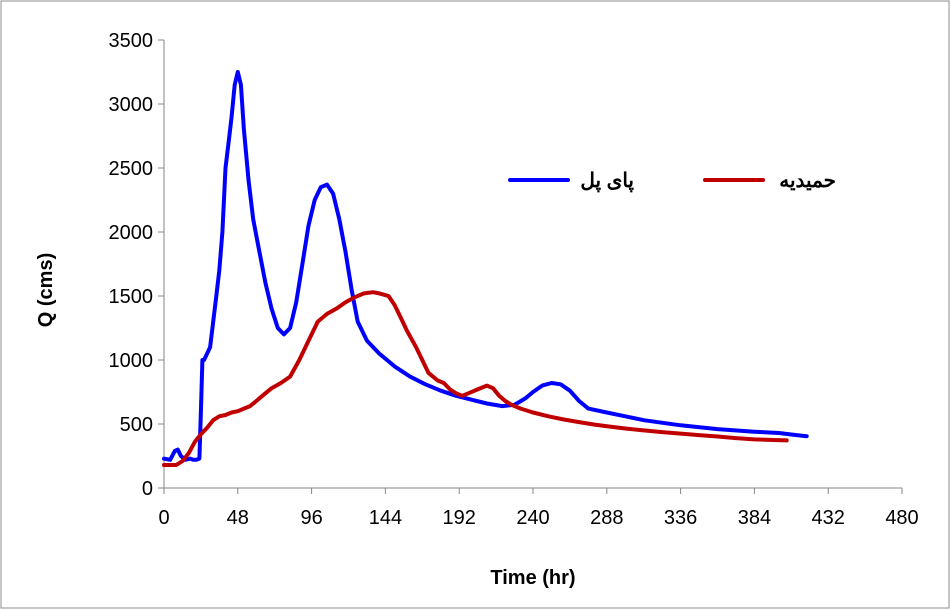  I want to click on y-tick-label: 1000, so click(131, 361).